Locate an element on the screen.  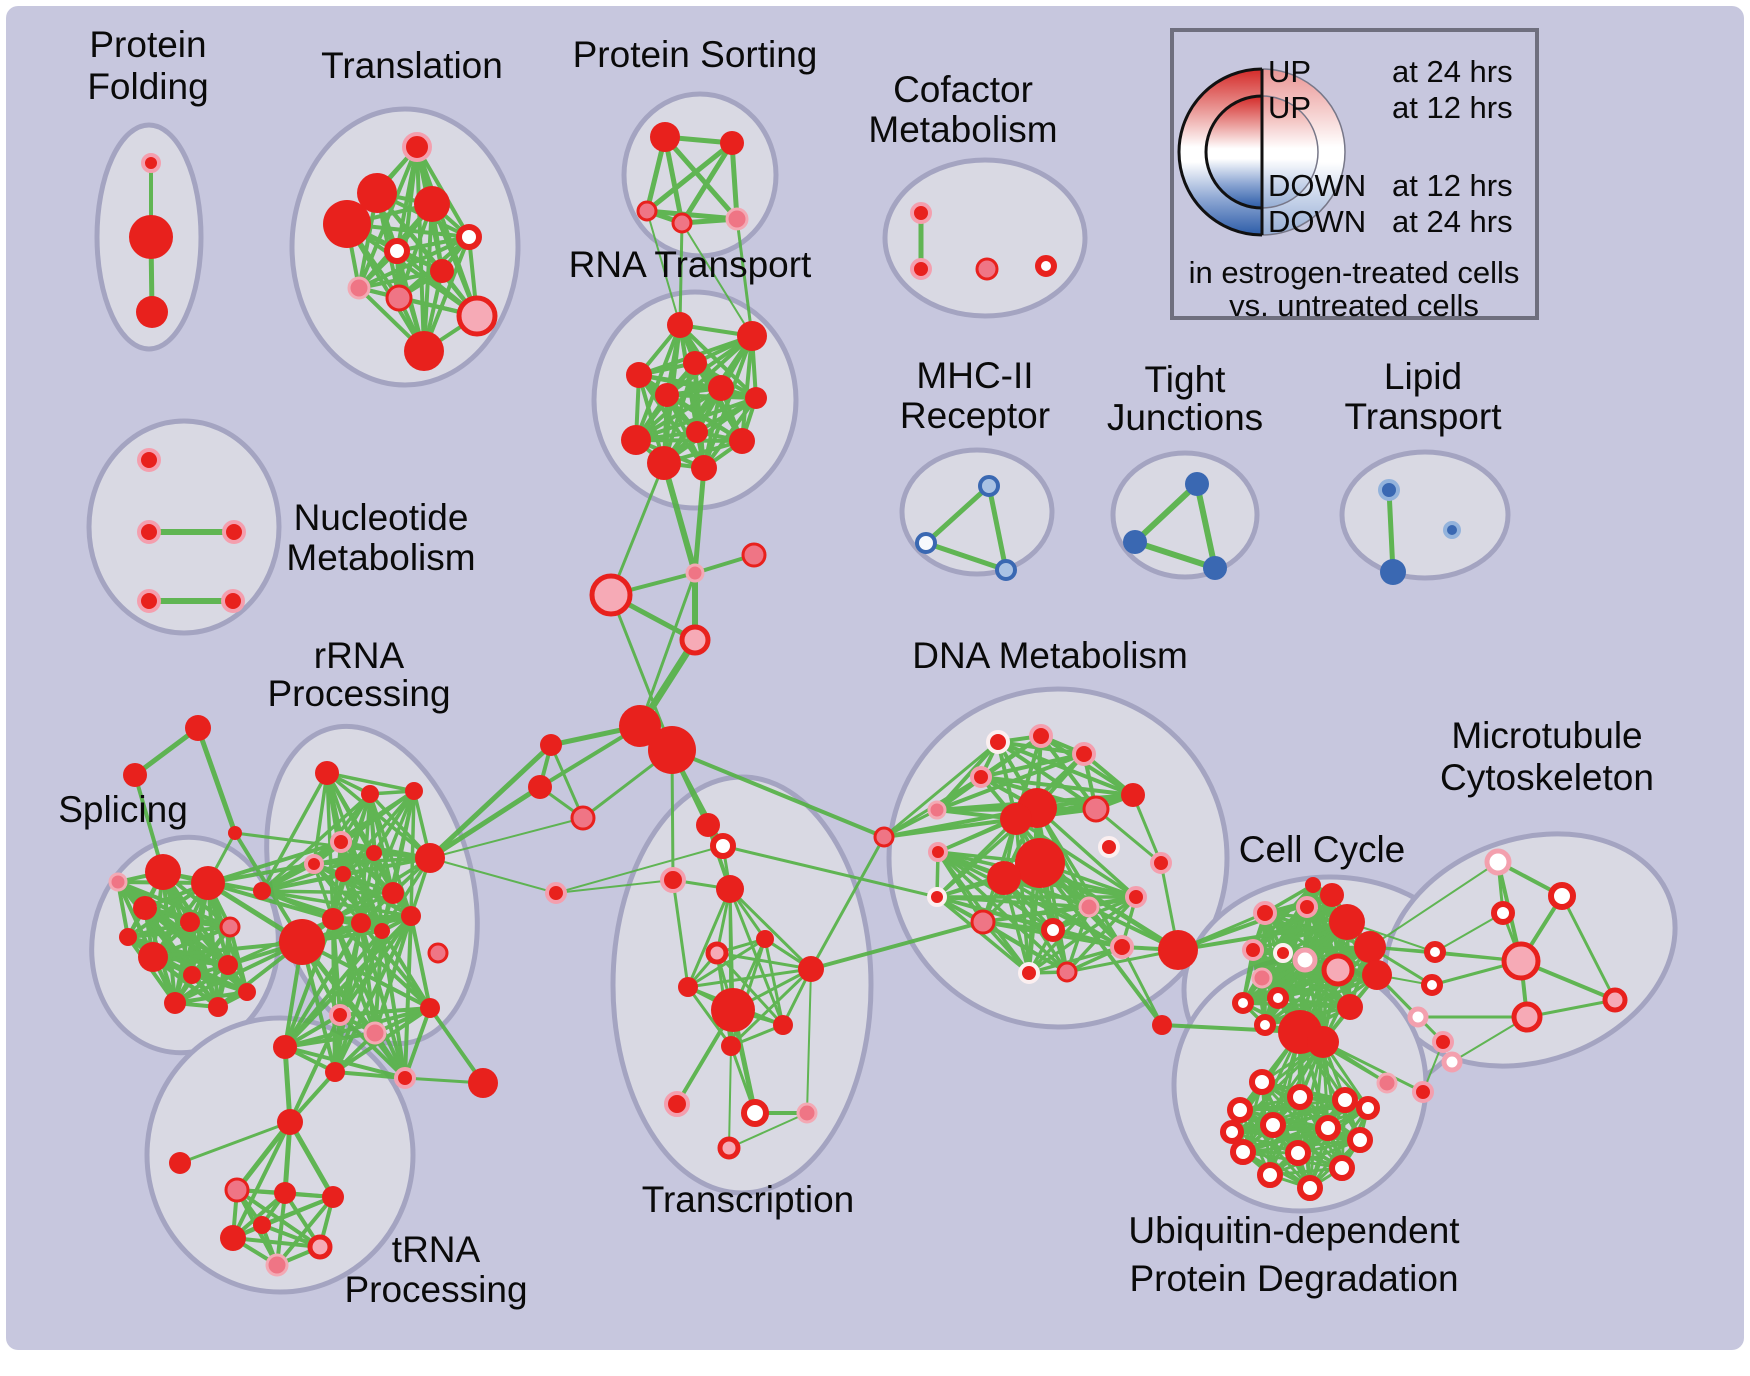
cluster-bubble-mhc-ii is located at coordinates (977, 512).